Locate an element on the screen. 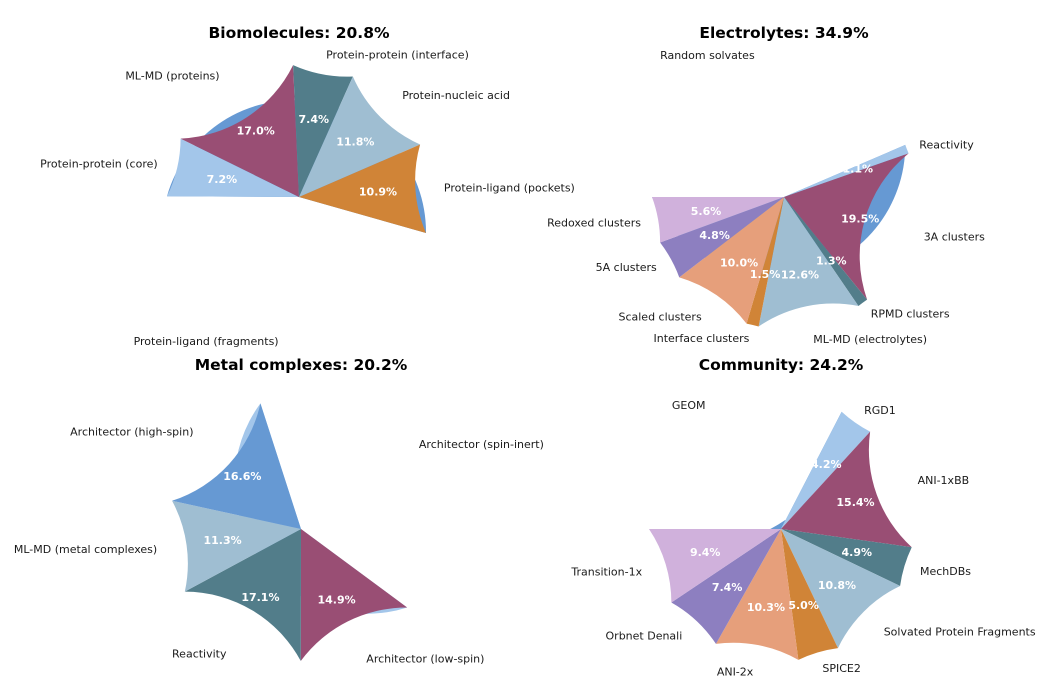  pie-slice-architector-low-spin is located at coordinates (354, 595).